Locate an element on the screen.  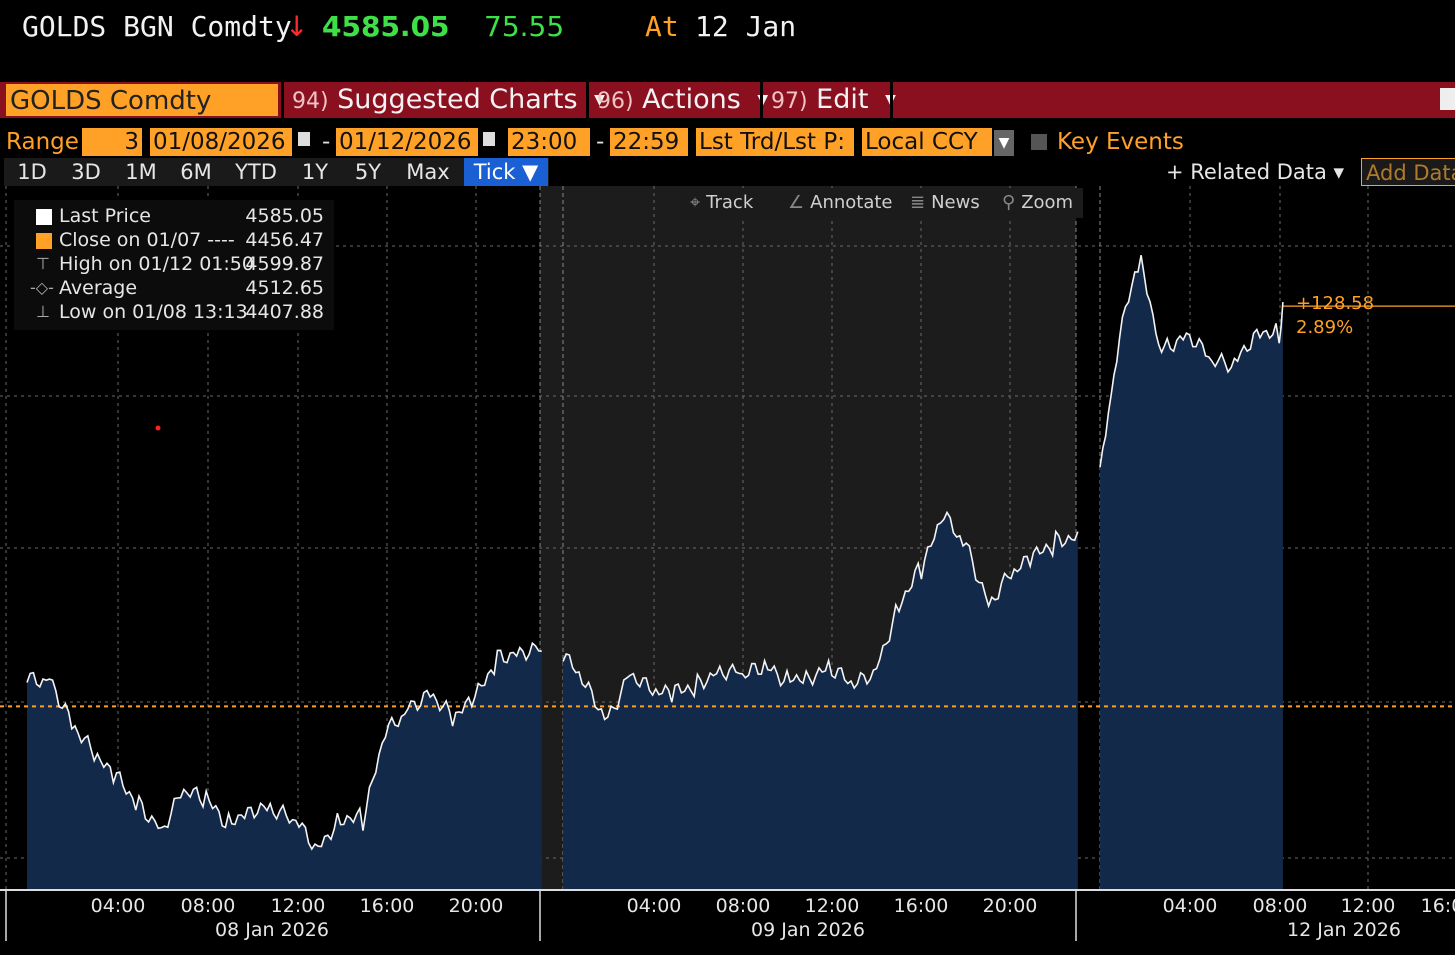
average-marker-icon: -◇- is located at coordinates (42, 287).